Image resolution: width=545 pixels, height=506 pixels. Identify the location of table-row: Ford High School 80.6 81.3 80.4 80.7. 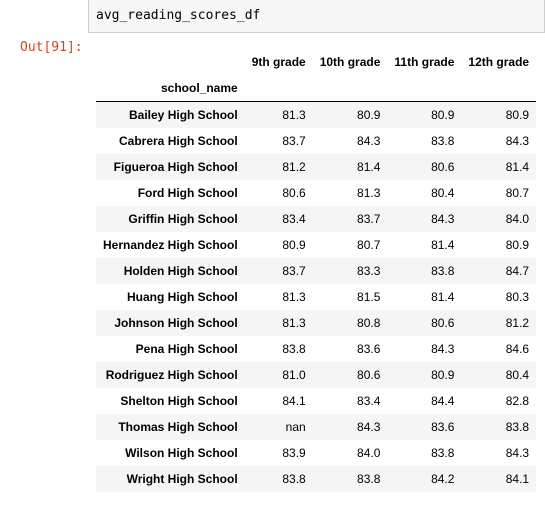
(316, 193).